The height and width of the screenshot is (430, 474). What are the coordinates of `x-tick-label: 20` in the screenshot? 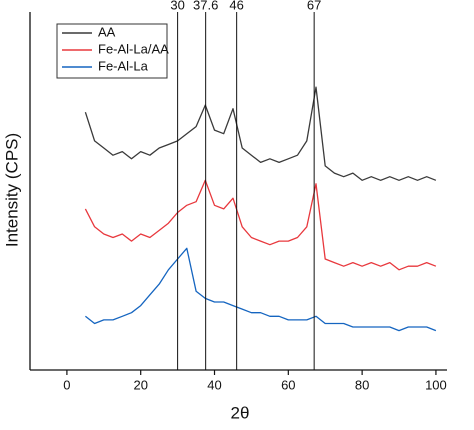 It's located at (140, 384).